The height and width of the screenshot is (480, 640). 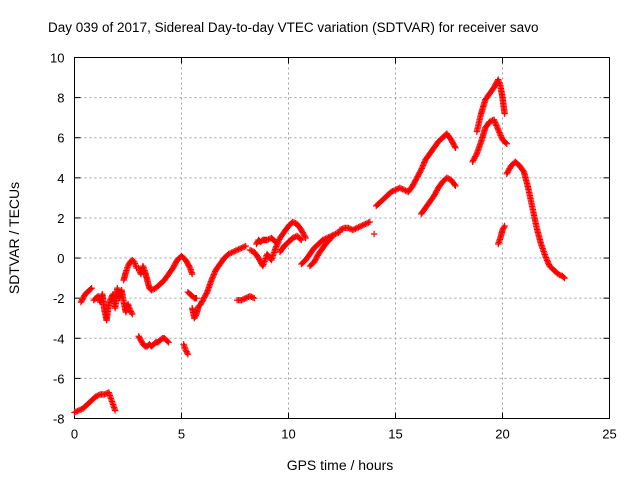 What do you see at coordinates (59, 378) in the screenshot?
I see `y-tick-label: -6` at bounding box center [59, 378].